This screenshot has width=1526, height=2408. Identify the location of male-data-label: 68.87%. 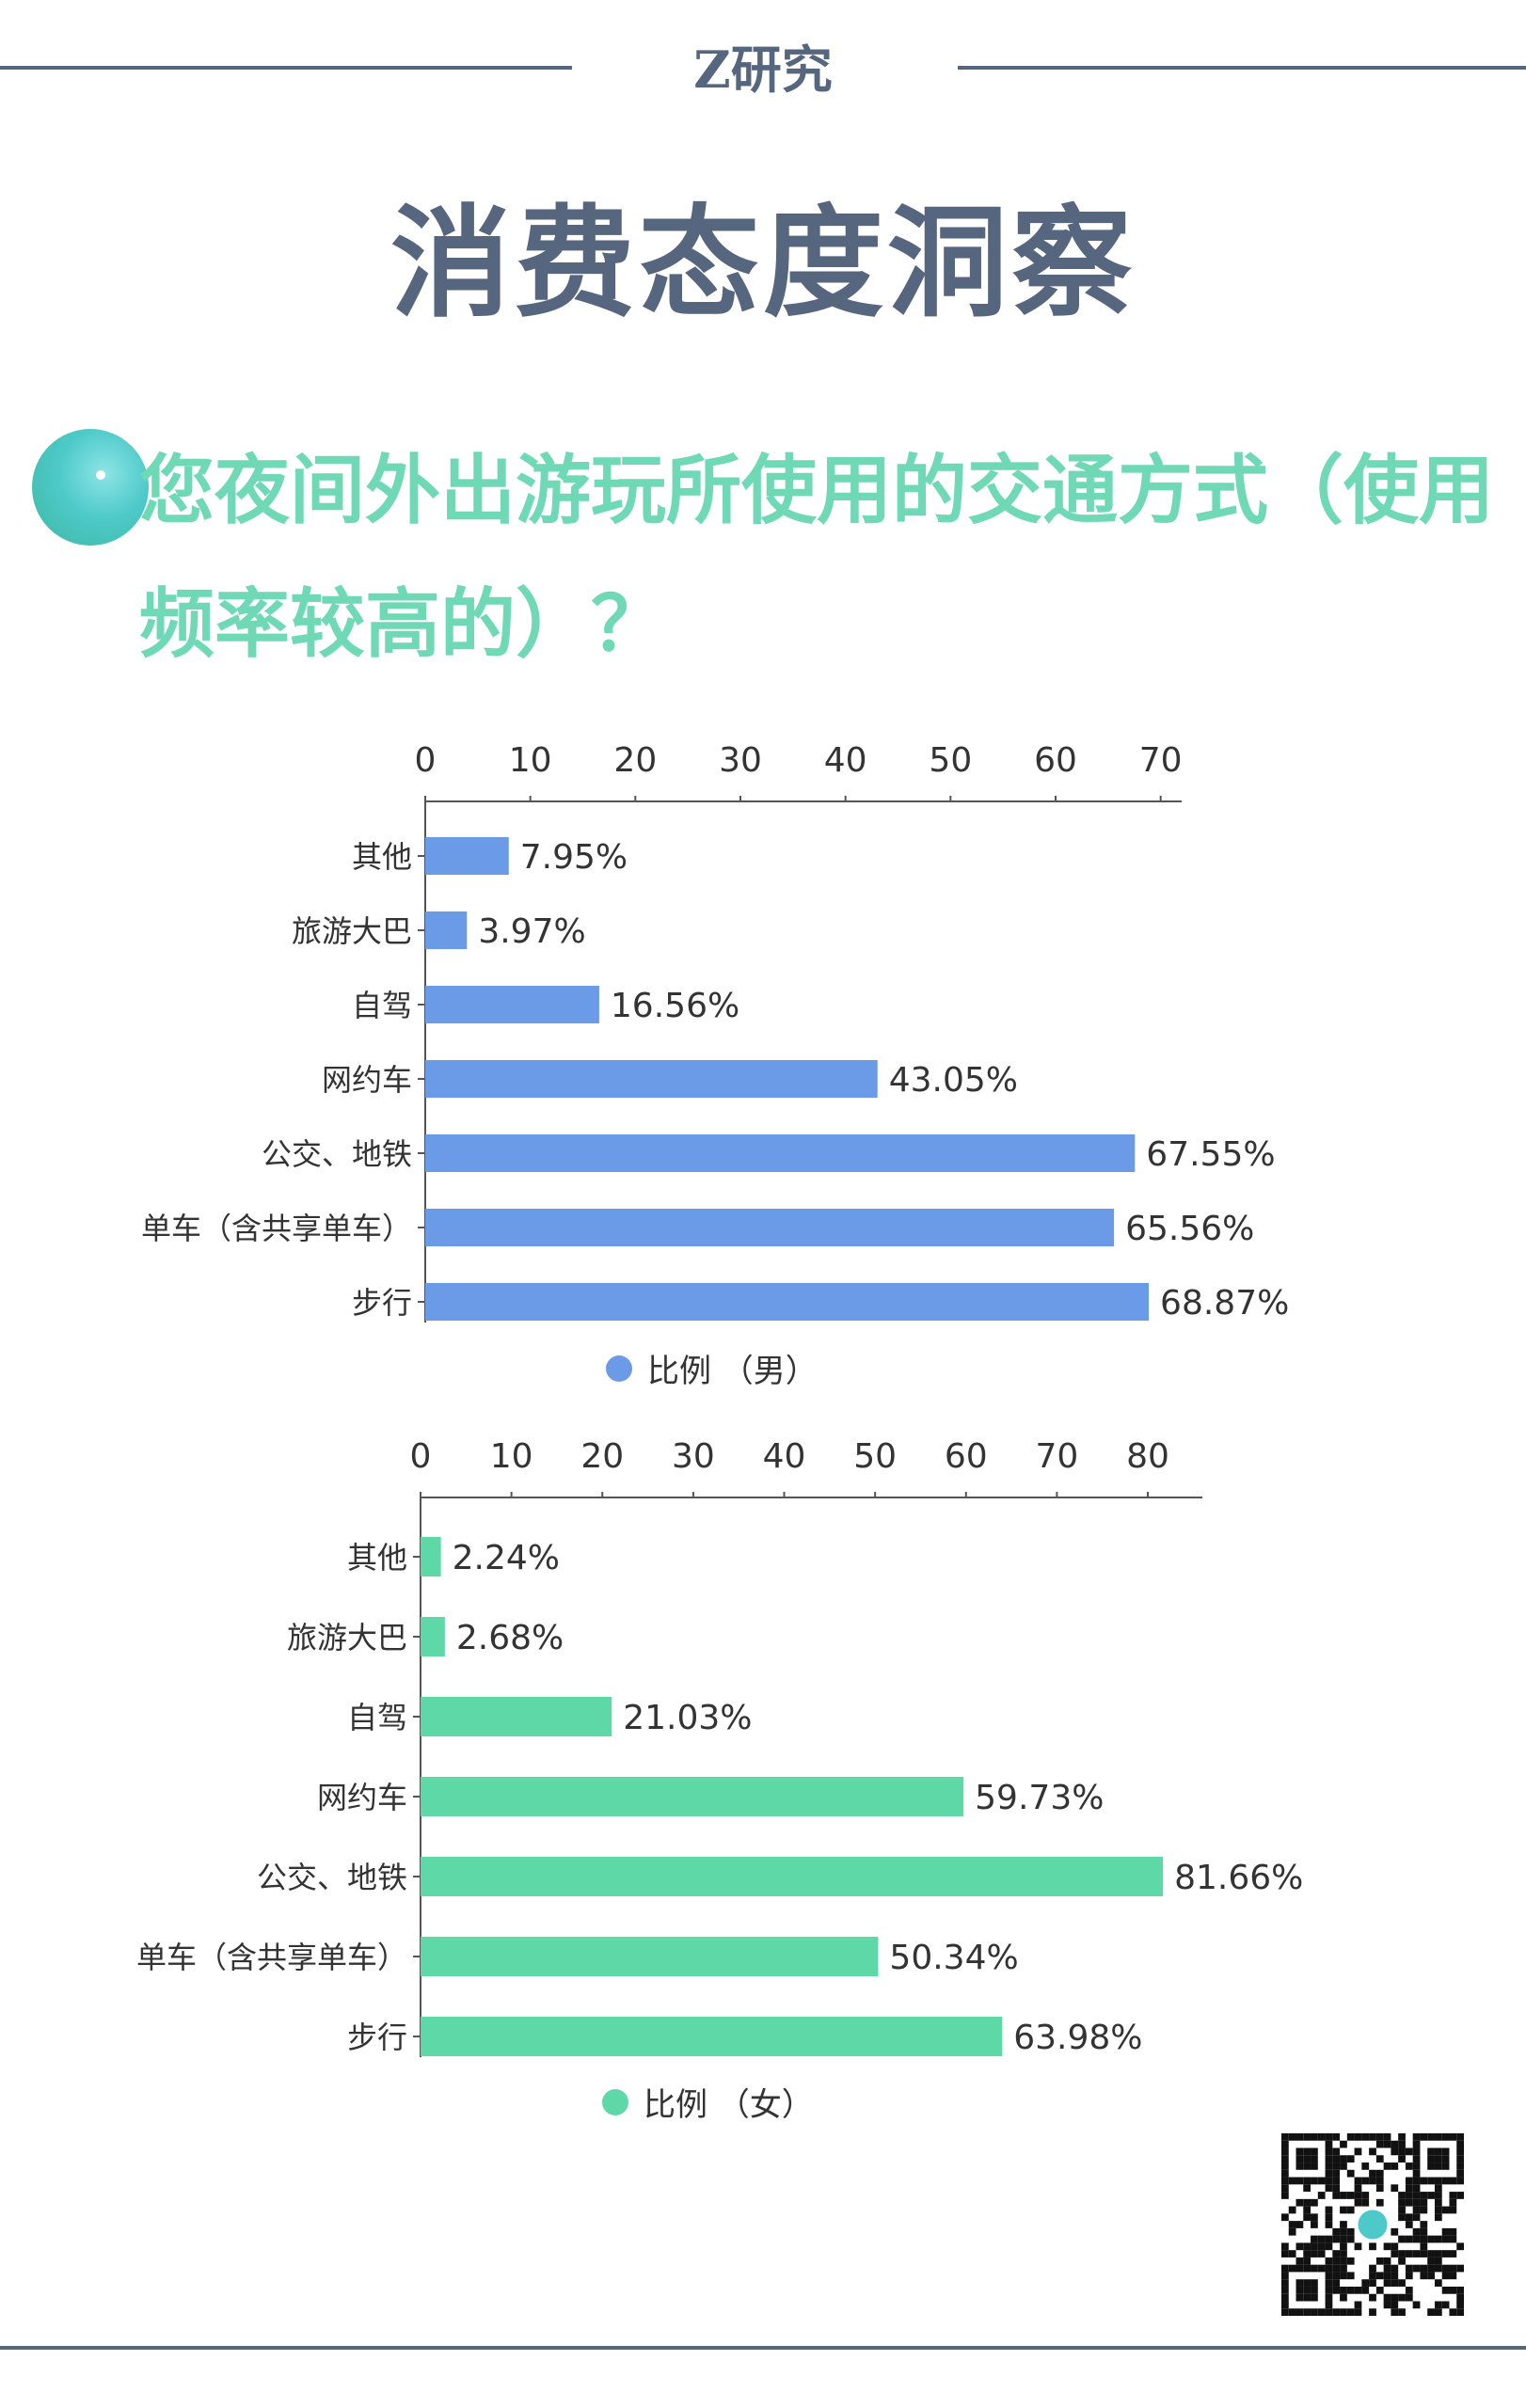
(1224, 1303).